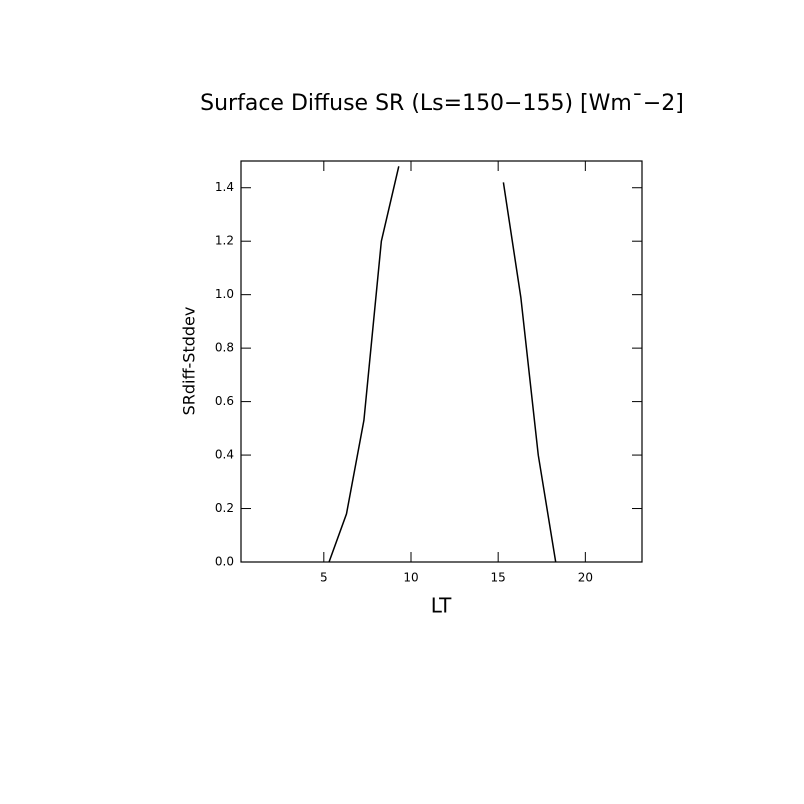 This screenshot has width=804, height=804. Describe the element at coordinates (224, 294) in the screenshot. I see `y-tick-label: 1.0` at that location.